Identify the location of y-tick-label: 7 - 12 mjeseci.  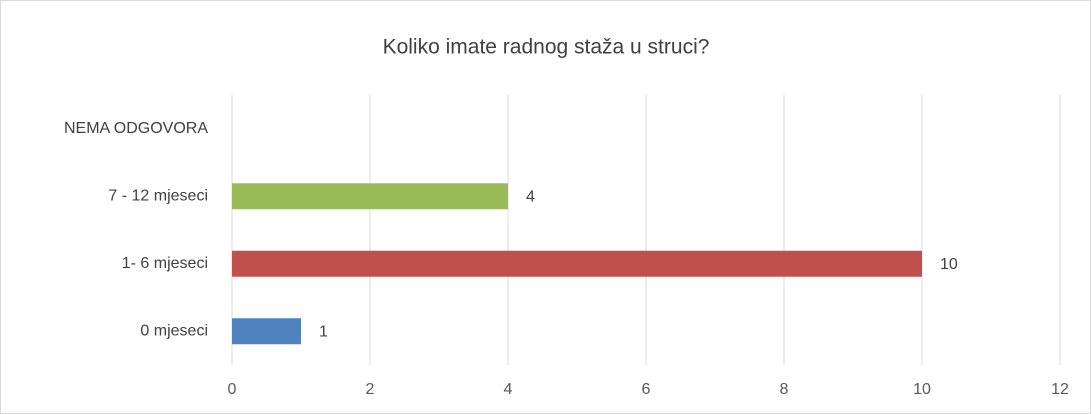
(158, 195).